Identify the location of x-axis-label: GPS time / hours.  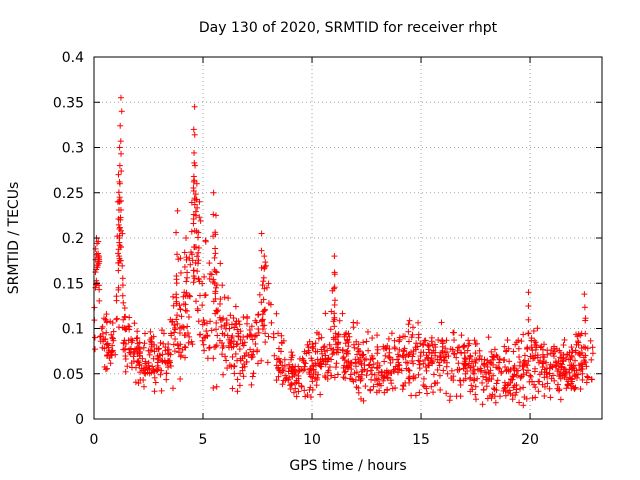
(347, 466).